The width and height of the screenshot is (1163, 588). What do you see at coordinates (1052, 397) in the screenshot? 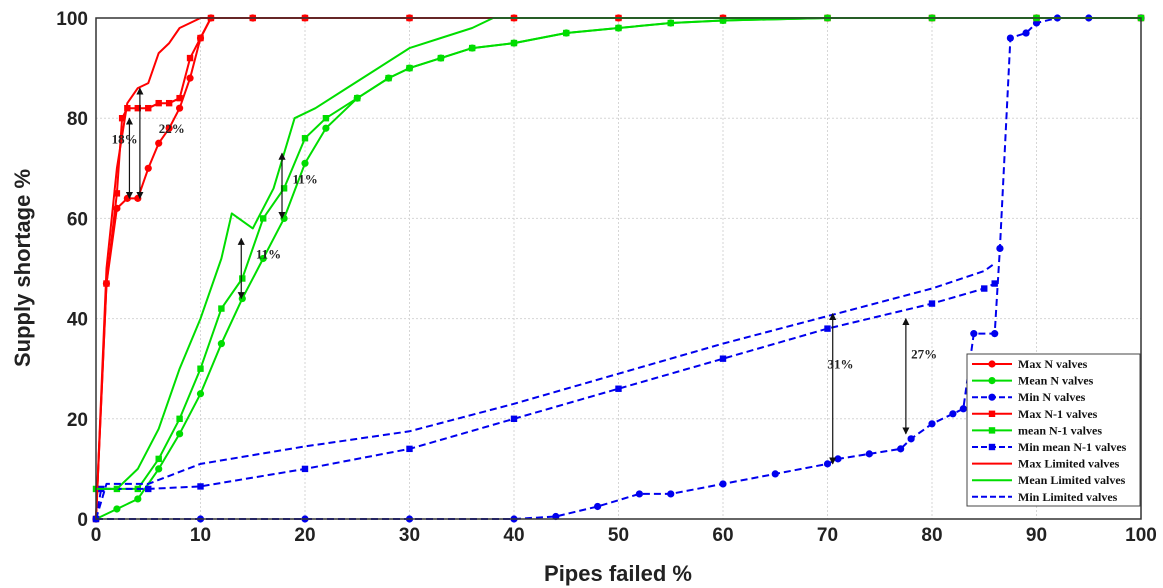
I see `legend-entry: Min N valves` at bounding box center [1052, 397].